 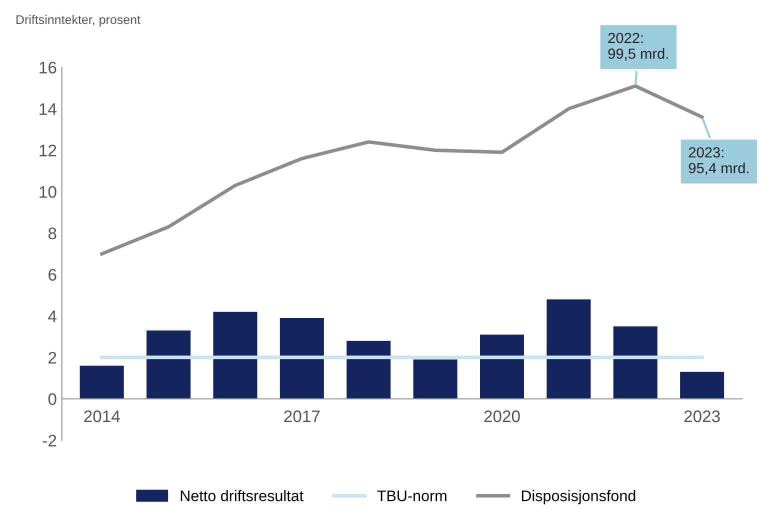 What do you see at coordinates (242, 496) in the screenshot?
I see `legend-label: Netto driftsresultat` at bounding box center [242, 496].